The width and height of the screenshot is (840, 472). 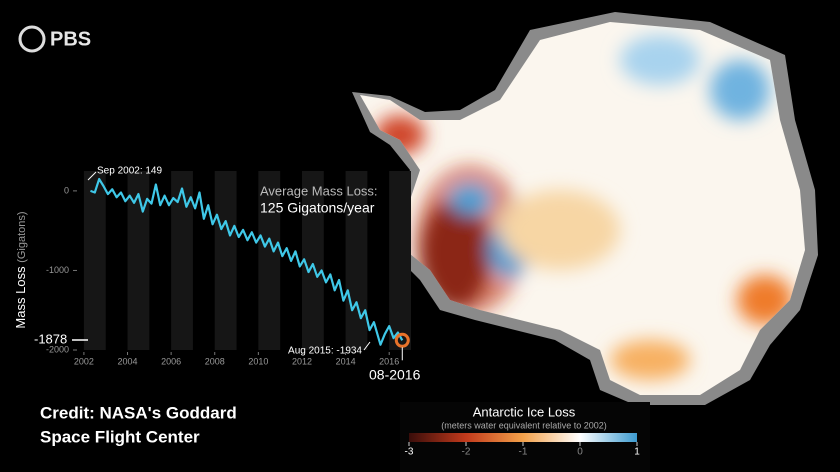 I want to click on credit-line: Credit: NASA's Goddard, so click(x=138, y=412).